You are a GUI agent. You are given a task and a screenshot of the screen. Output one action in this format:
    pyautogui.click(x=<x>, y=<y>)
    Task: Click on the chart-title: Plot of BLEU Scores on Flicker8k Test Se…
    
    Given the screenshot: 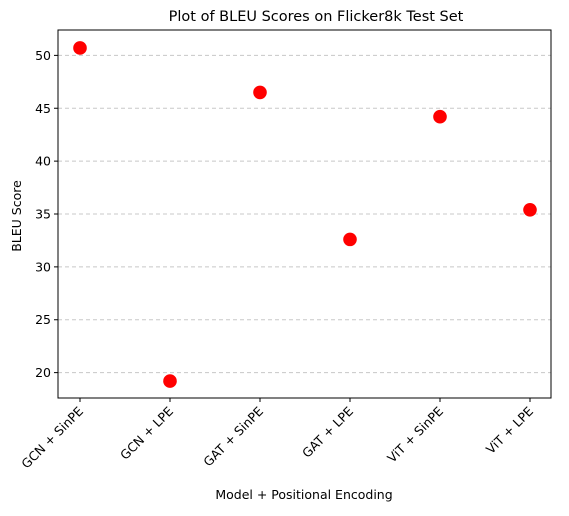 What is the action you would take?
    pyautogui.click(x=316, y=17)
    